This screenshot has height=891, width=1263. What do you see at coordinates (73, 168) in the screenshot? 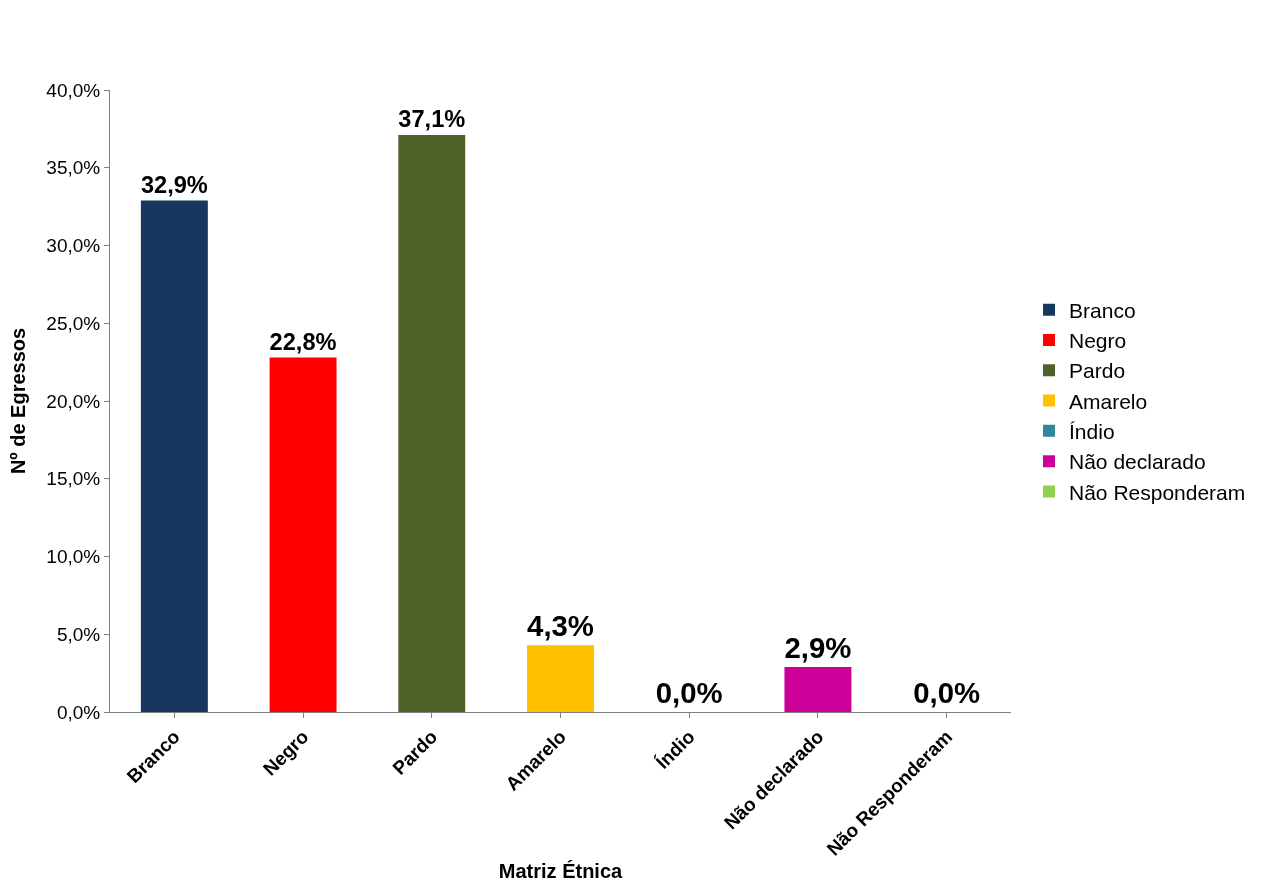
I see `y-tick-label: 35,0%` at bounding box center [73, 168].